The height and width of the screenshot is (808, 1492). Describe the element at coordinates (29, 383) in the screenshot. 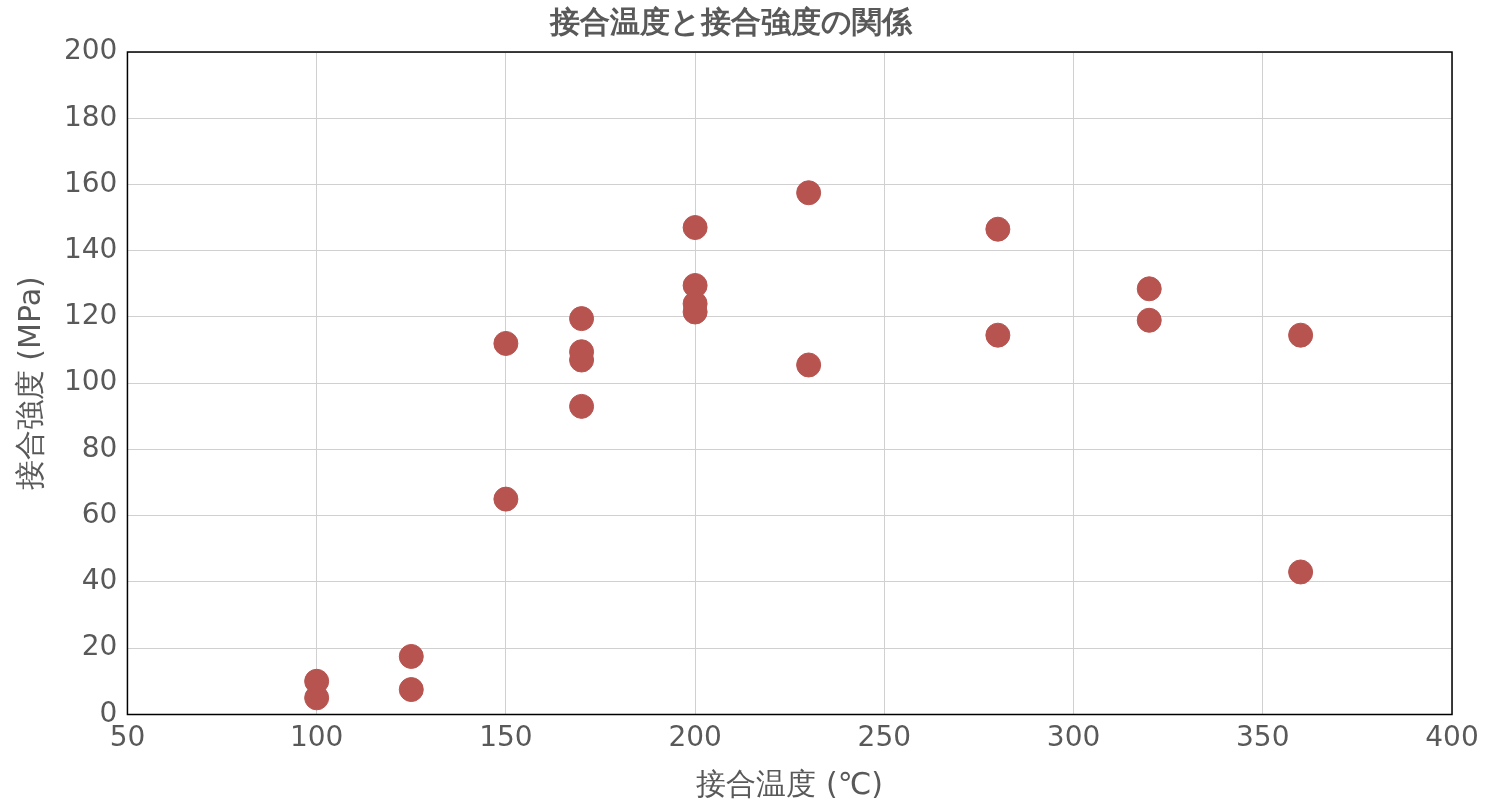

I see `y-axis-title: 接合強度 (MPa)` at that location.